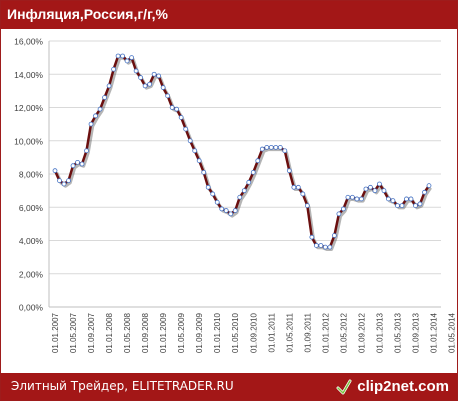 This screenshot has height=401, width=458. I want to click on x-tick-label: 01.01.2008, so click(109, 332).